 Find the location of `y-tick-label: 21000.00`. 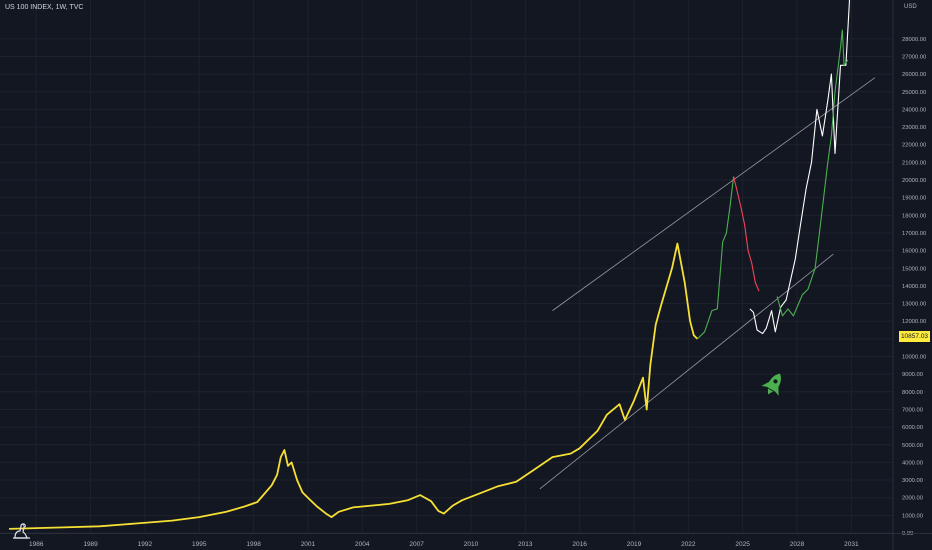

y-tick-label: 21000.00 is located at coordinates (914, 163).